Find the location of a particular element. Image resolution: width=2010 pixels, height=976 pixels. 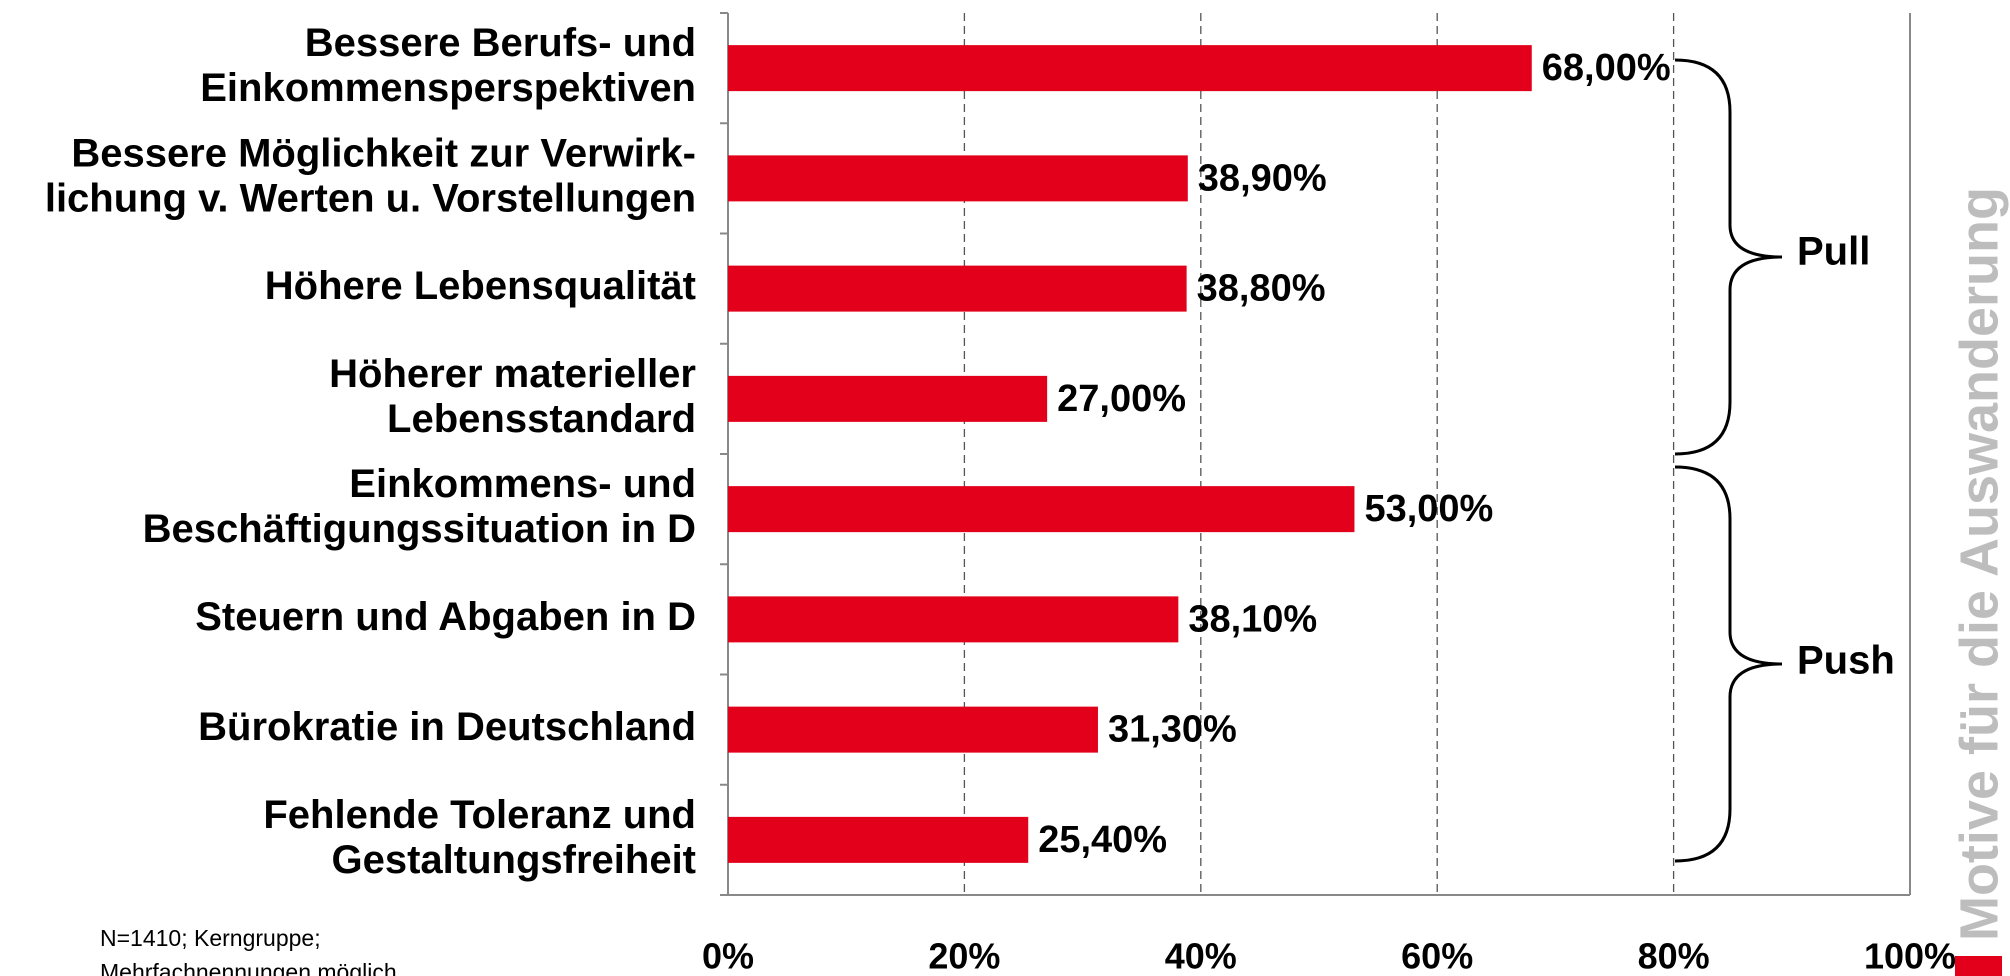

footnote: N=1410; Kerngruppe; is located at coordinates (210, 938).